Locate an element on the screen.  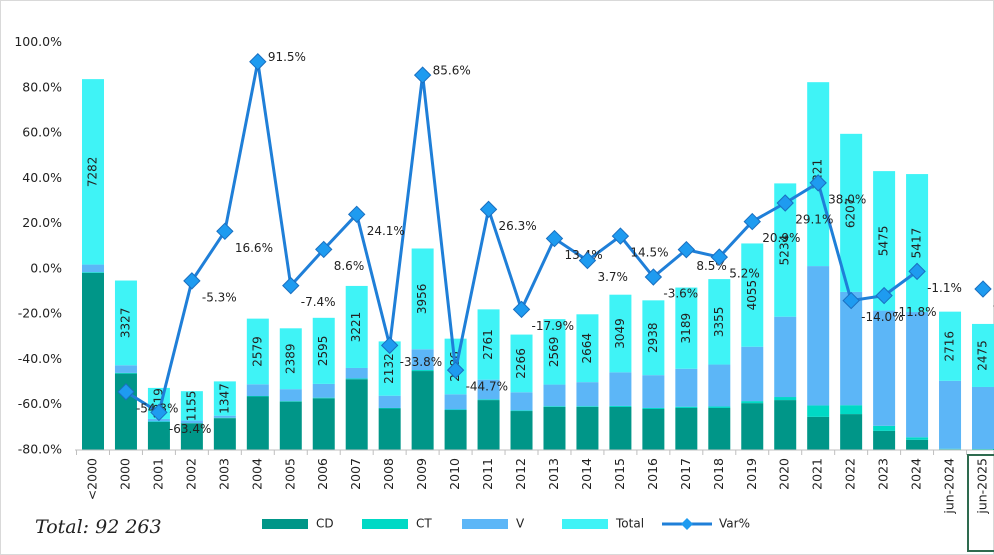
data-label: 1155 is located at coordinates (191, 406).